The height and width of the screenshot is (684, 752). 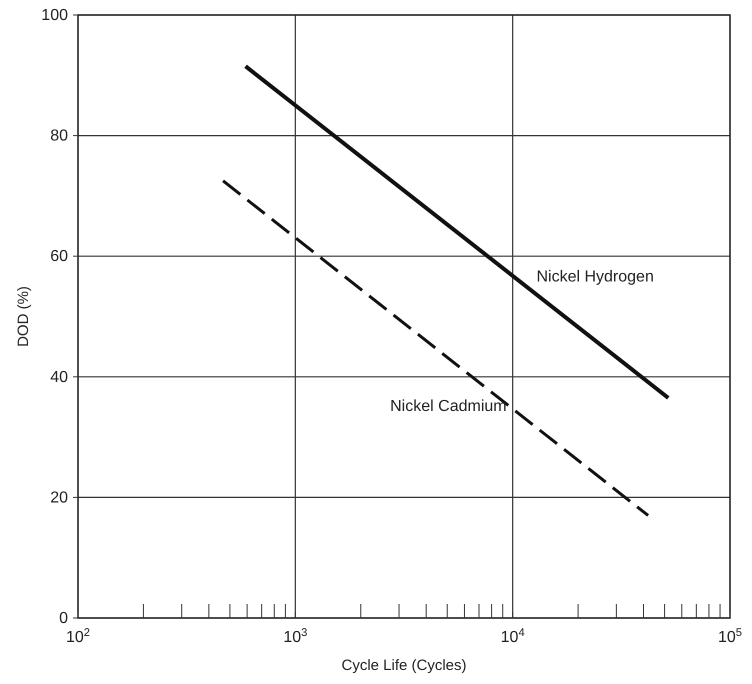 What do you see at coordinates (54, 15) in the screenshot?
I see `y-tick-label: 100` at bounding box center [54, 15].